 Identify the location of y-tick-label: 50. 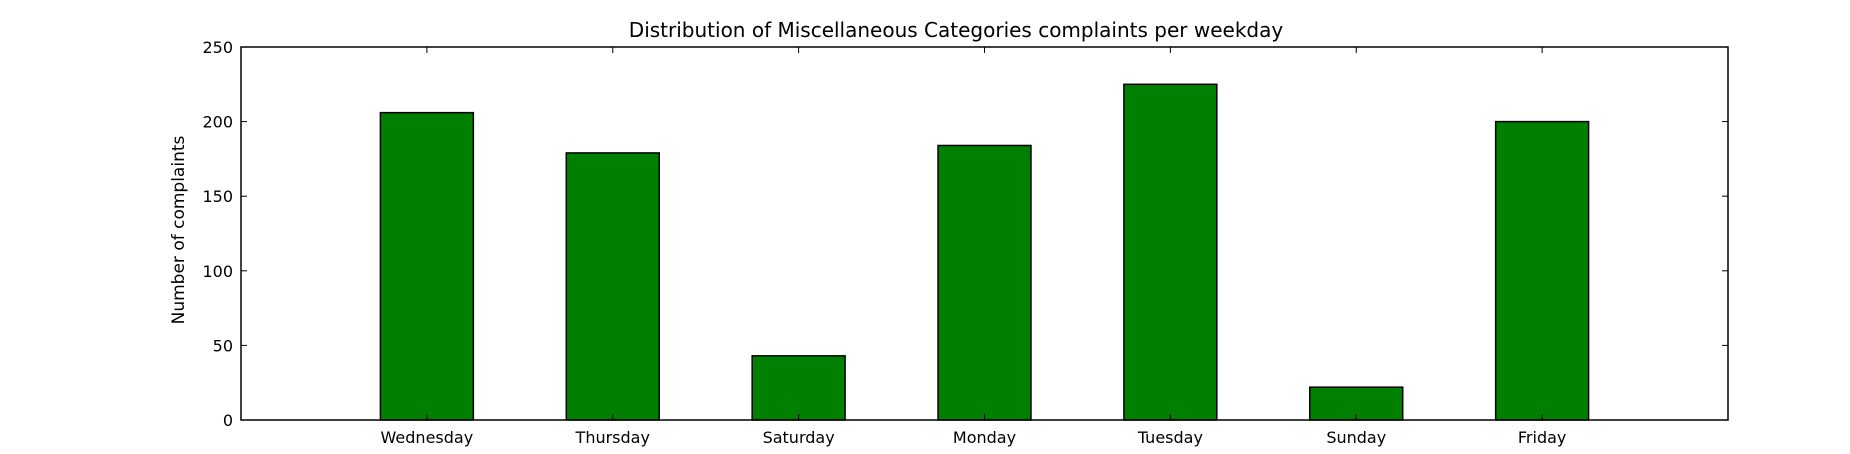
(223, 345).